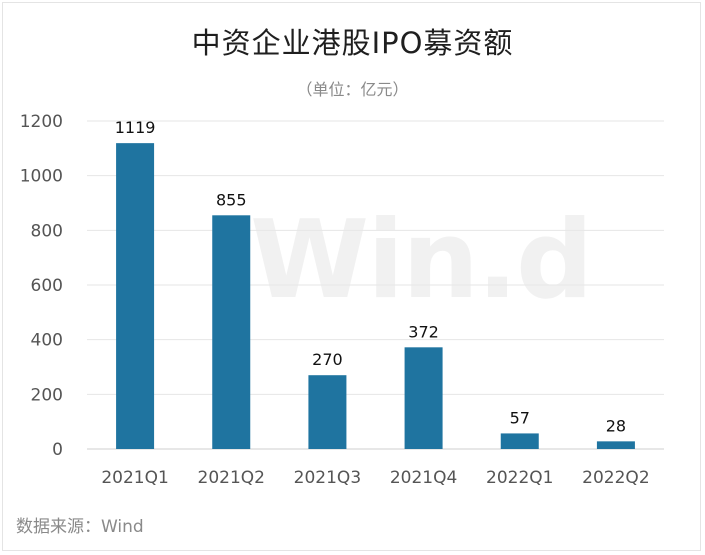 The image size is (705, 555). Describe the element at coordinates (231, 478) in the screenshot. I see `x-tick-label: 2021Q2` at that location.